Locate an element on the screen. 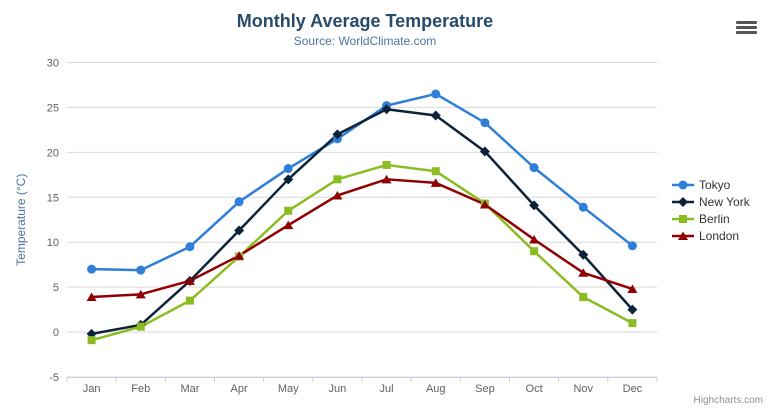  point-new-york-dec is located at coordinates (632, 309).